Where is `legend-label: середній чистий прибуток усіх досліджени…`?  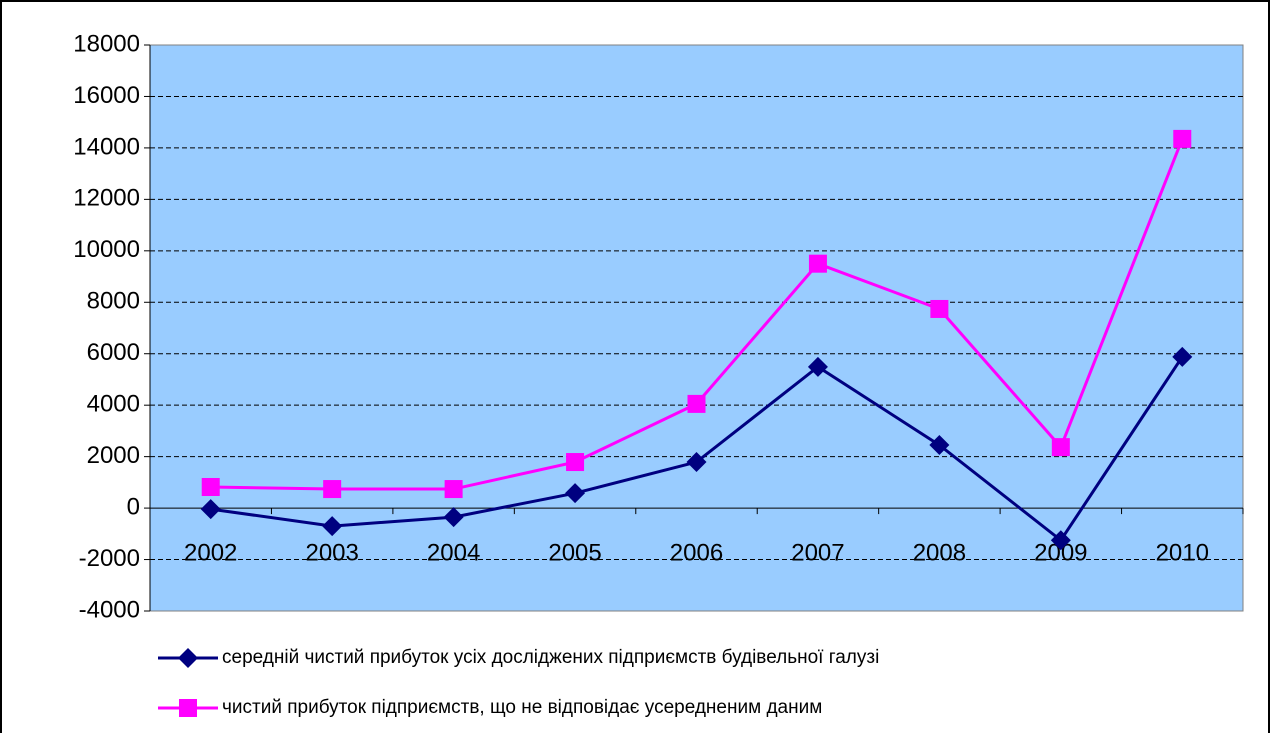 legend-label: середній чистий прибуток усіх досліджени… is located at coordinates (550, 657).